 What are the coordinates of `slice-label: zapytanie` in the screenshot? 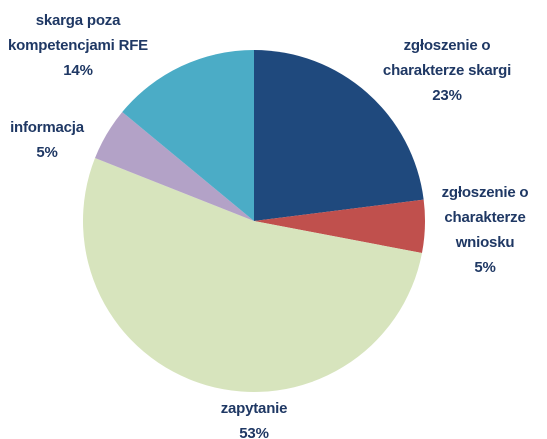 It's located at (254, 408).